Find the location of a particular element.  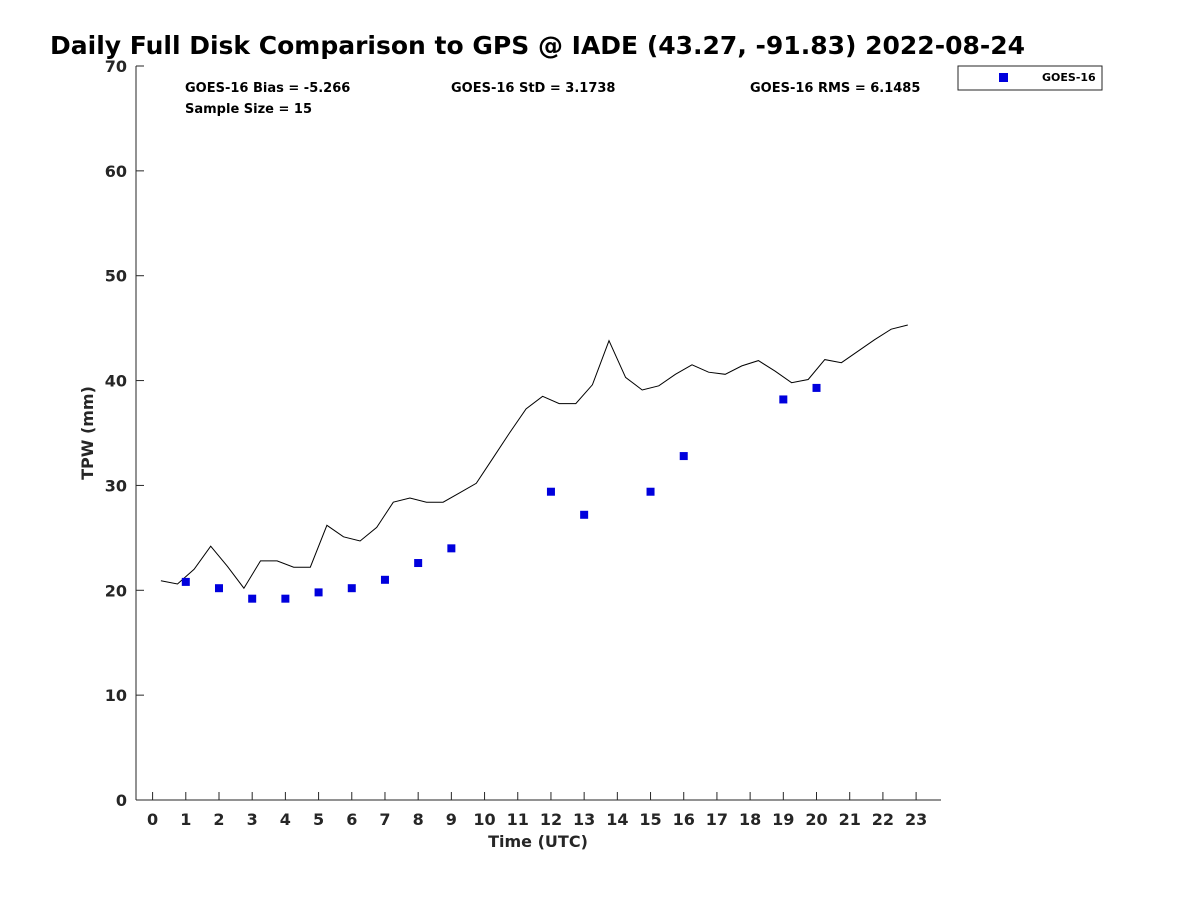

y-tick-label: 50 is located at coordinates (116, 276).